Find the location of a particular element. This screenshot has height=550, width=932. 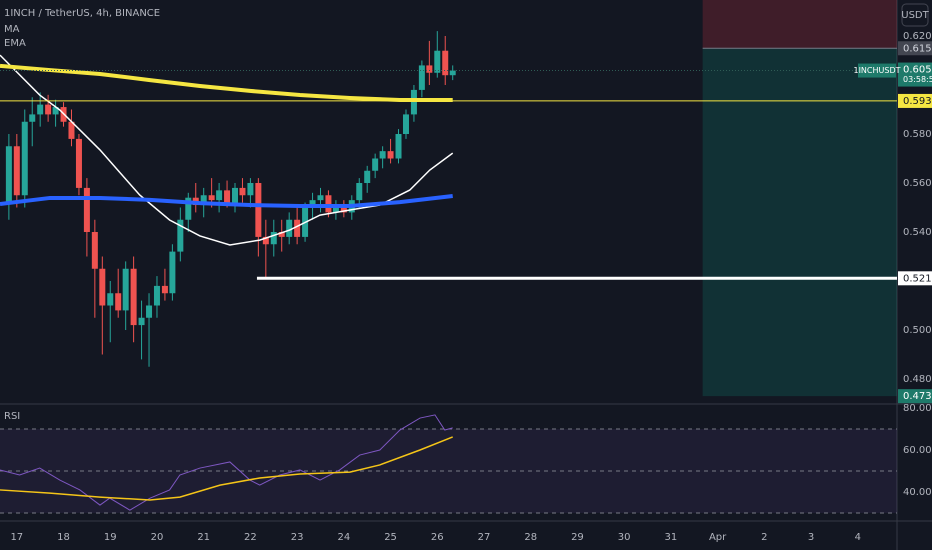

x-tick-label: 24 is located at coordinates (343, 537).